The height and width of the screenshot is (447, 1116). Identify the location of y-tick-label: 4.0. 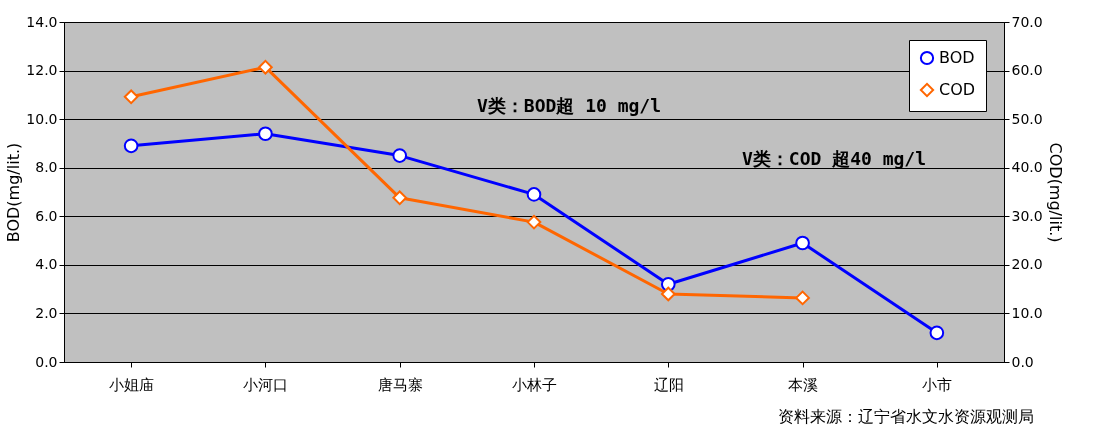
(46, 264).